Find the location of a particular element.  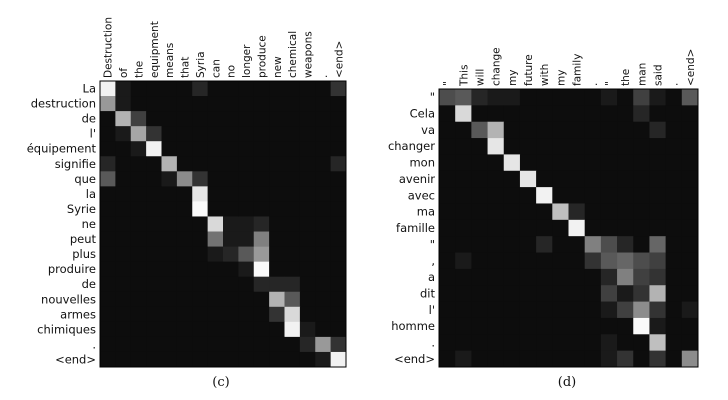

row-label: que is located at coordinates (85, 179).